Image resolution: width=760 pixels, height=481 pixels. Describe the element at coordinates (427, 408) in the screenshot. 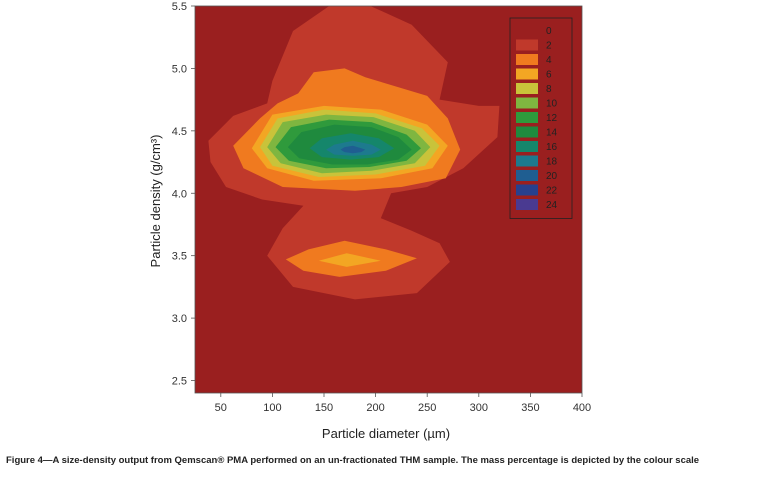

I see `x-tick-label: 250` at that location.